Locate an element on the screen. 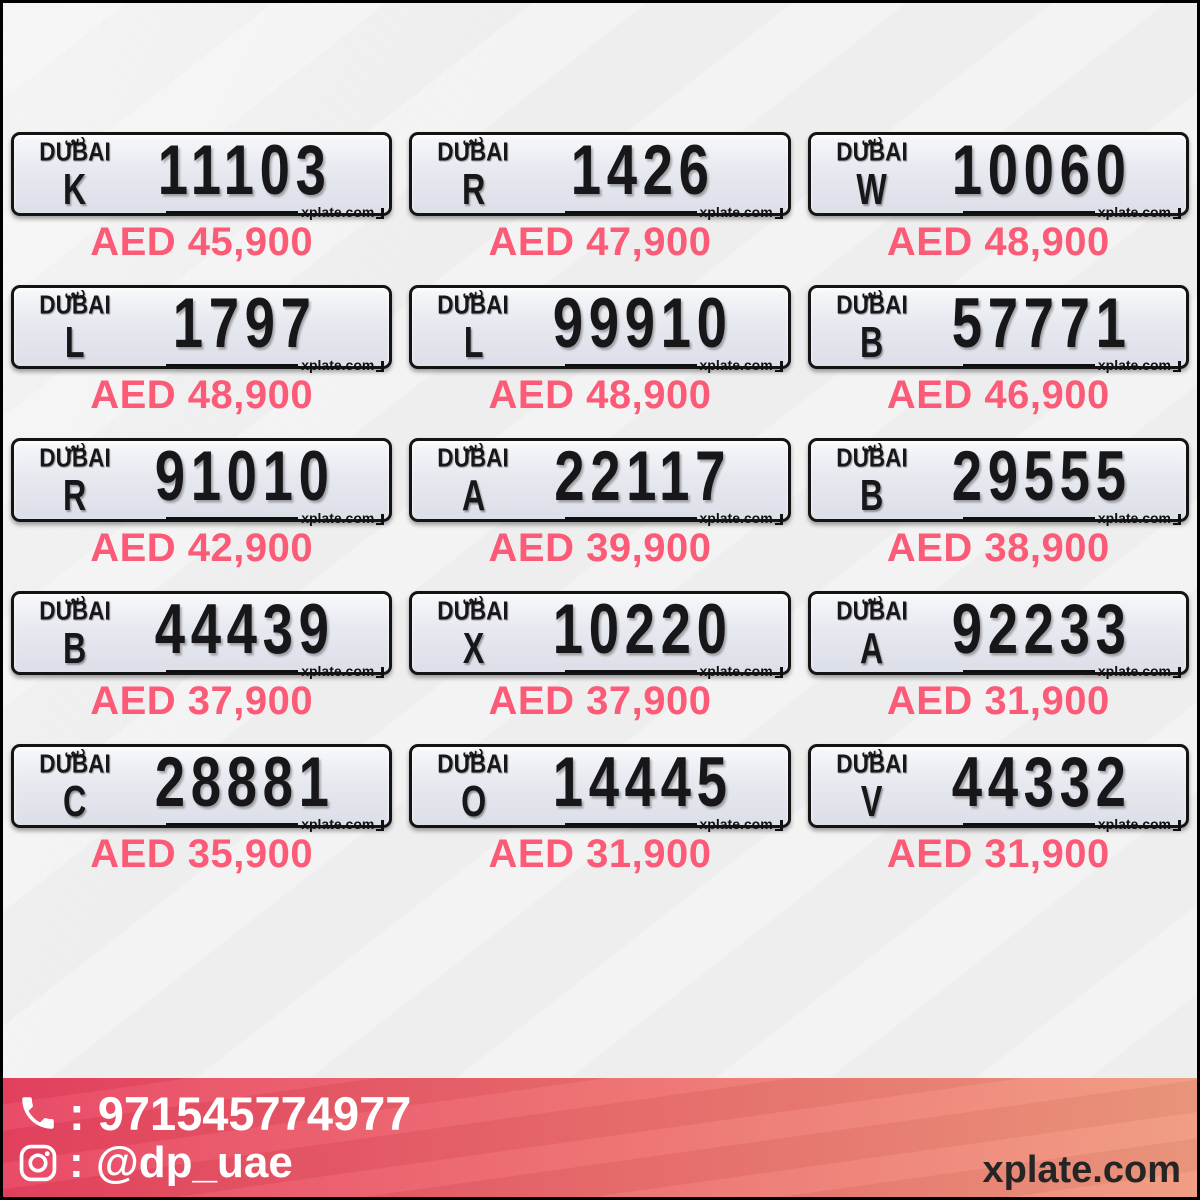  plate-left-block: دبي DUBAI B is located at coordinates (872, 323).